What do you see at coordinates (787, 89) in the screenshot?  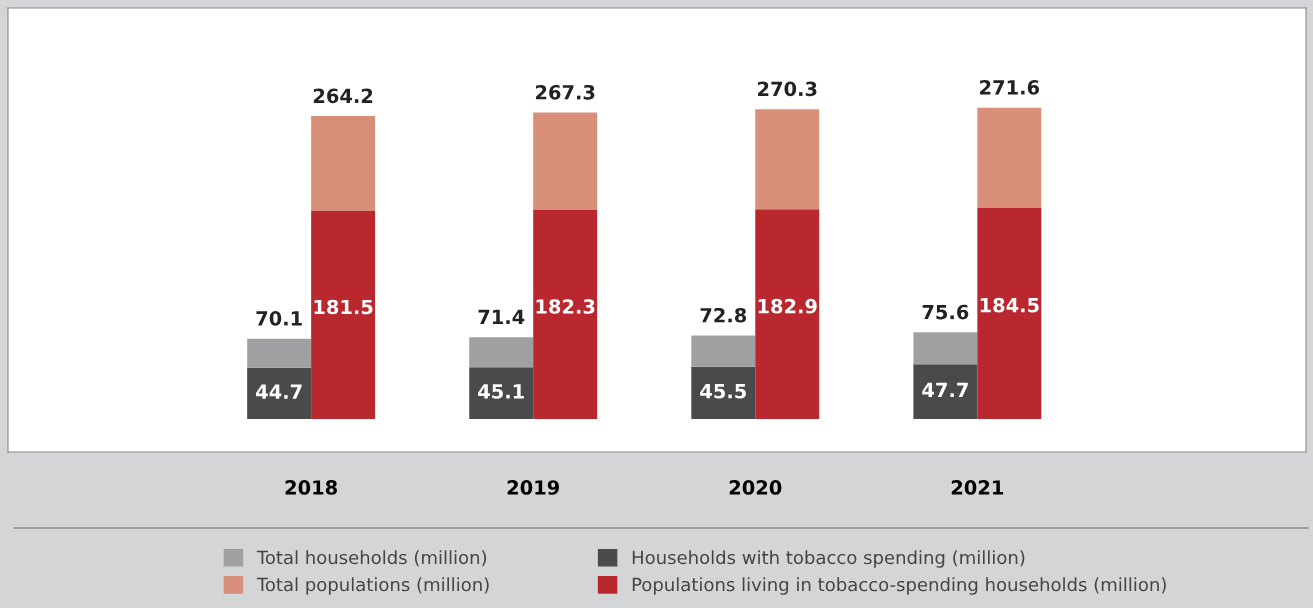 I see `total-label: 270.3` at bounding box center [787, 89].